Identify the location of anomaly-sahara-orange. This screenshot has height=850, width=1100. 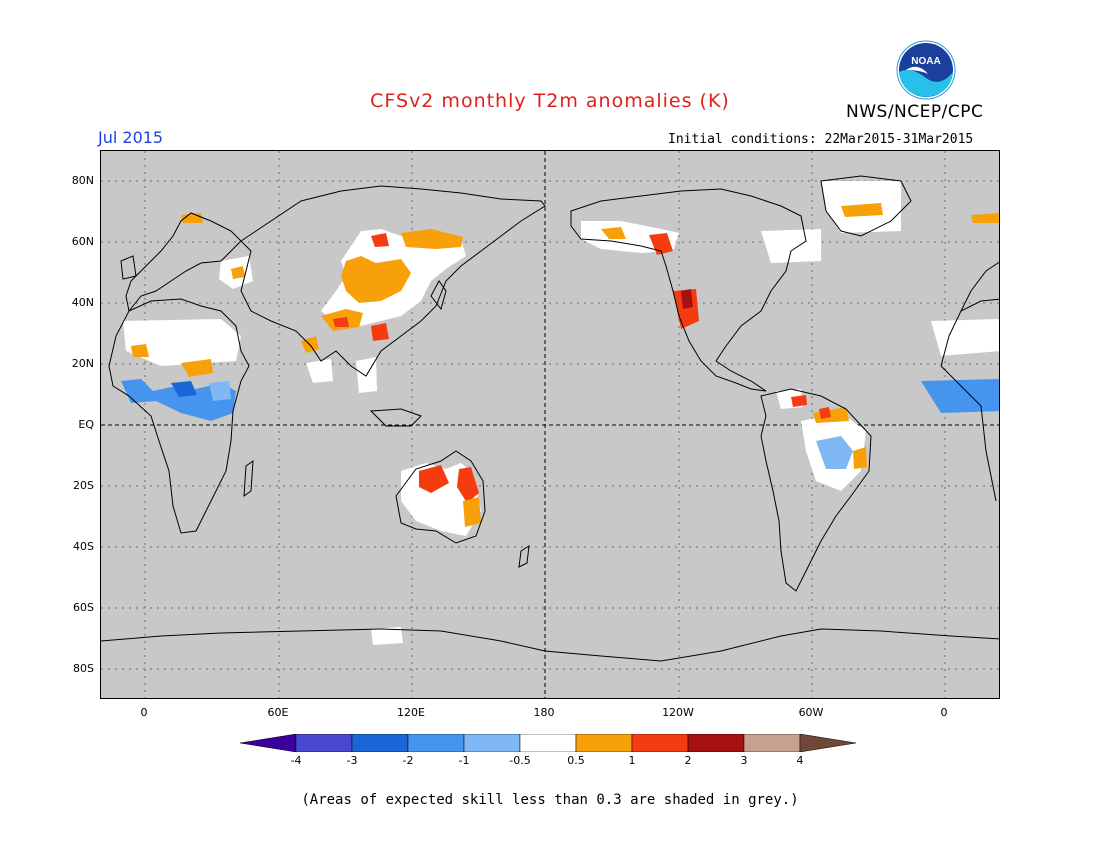
(197, 368).